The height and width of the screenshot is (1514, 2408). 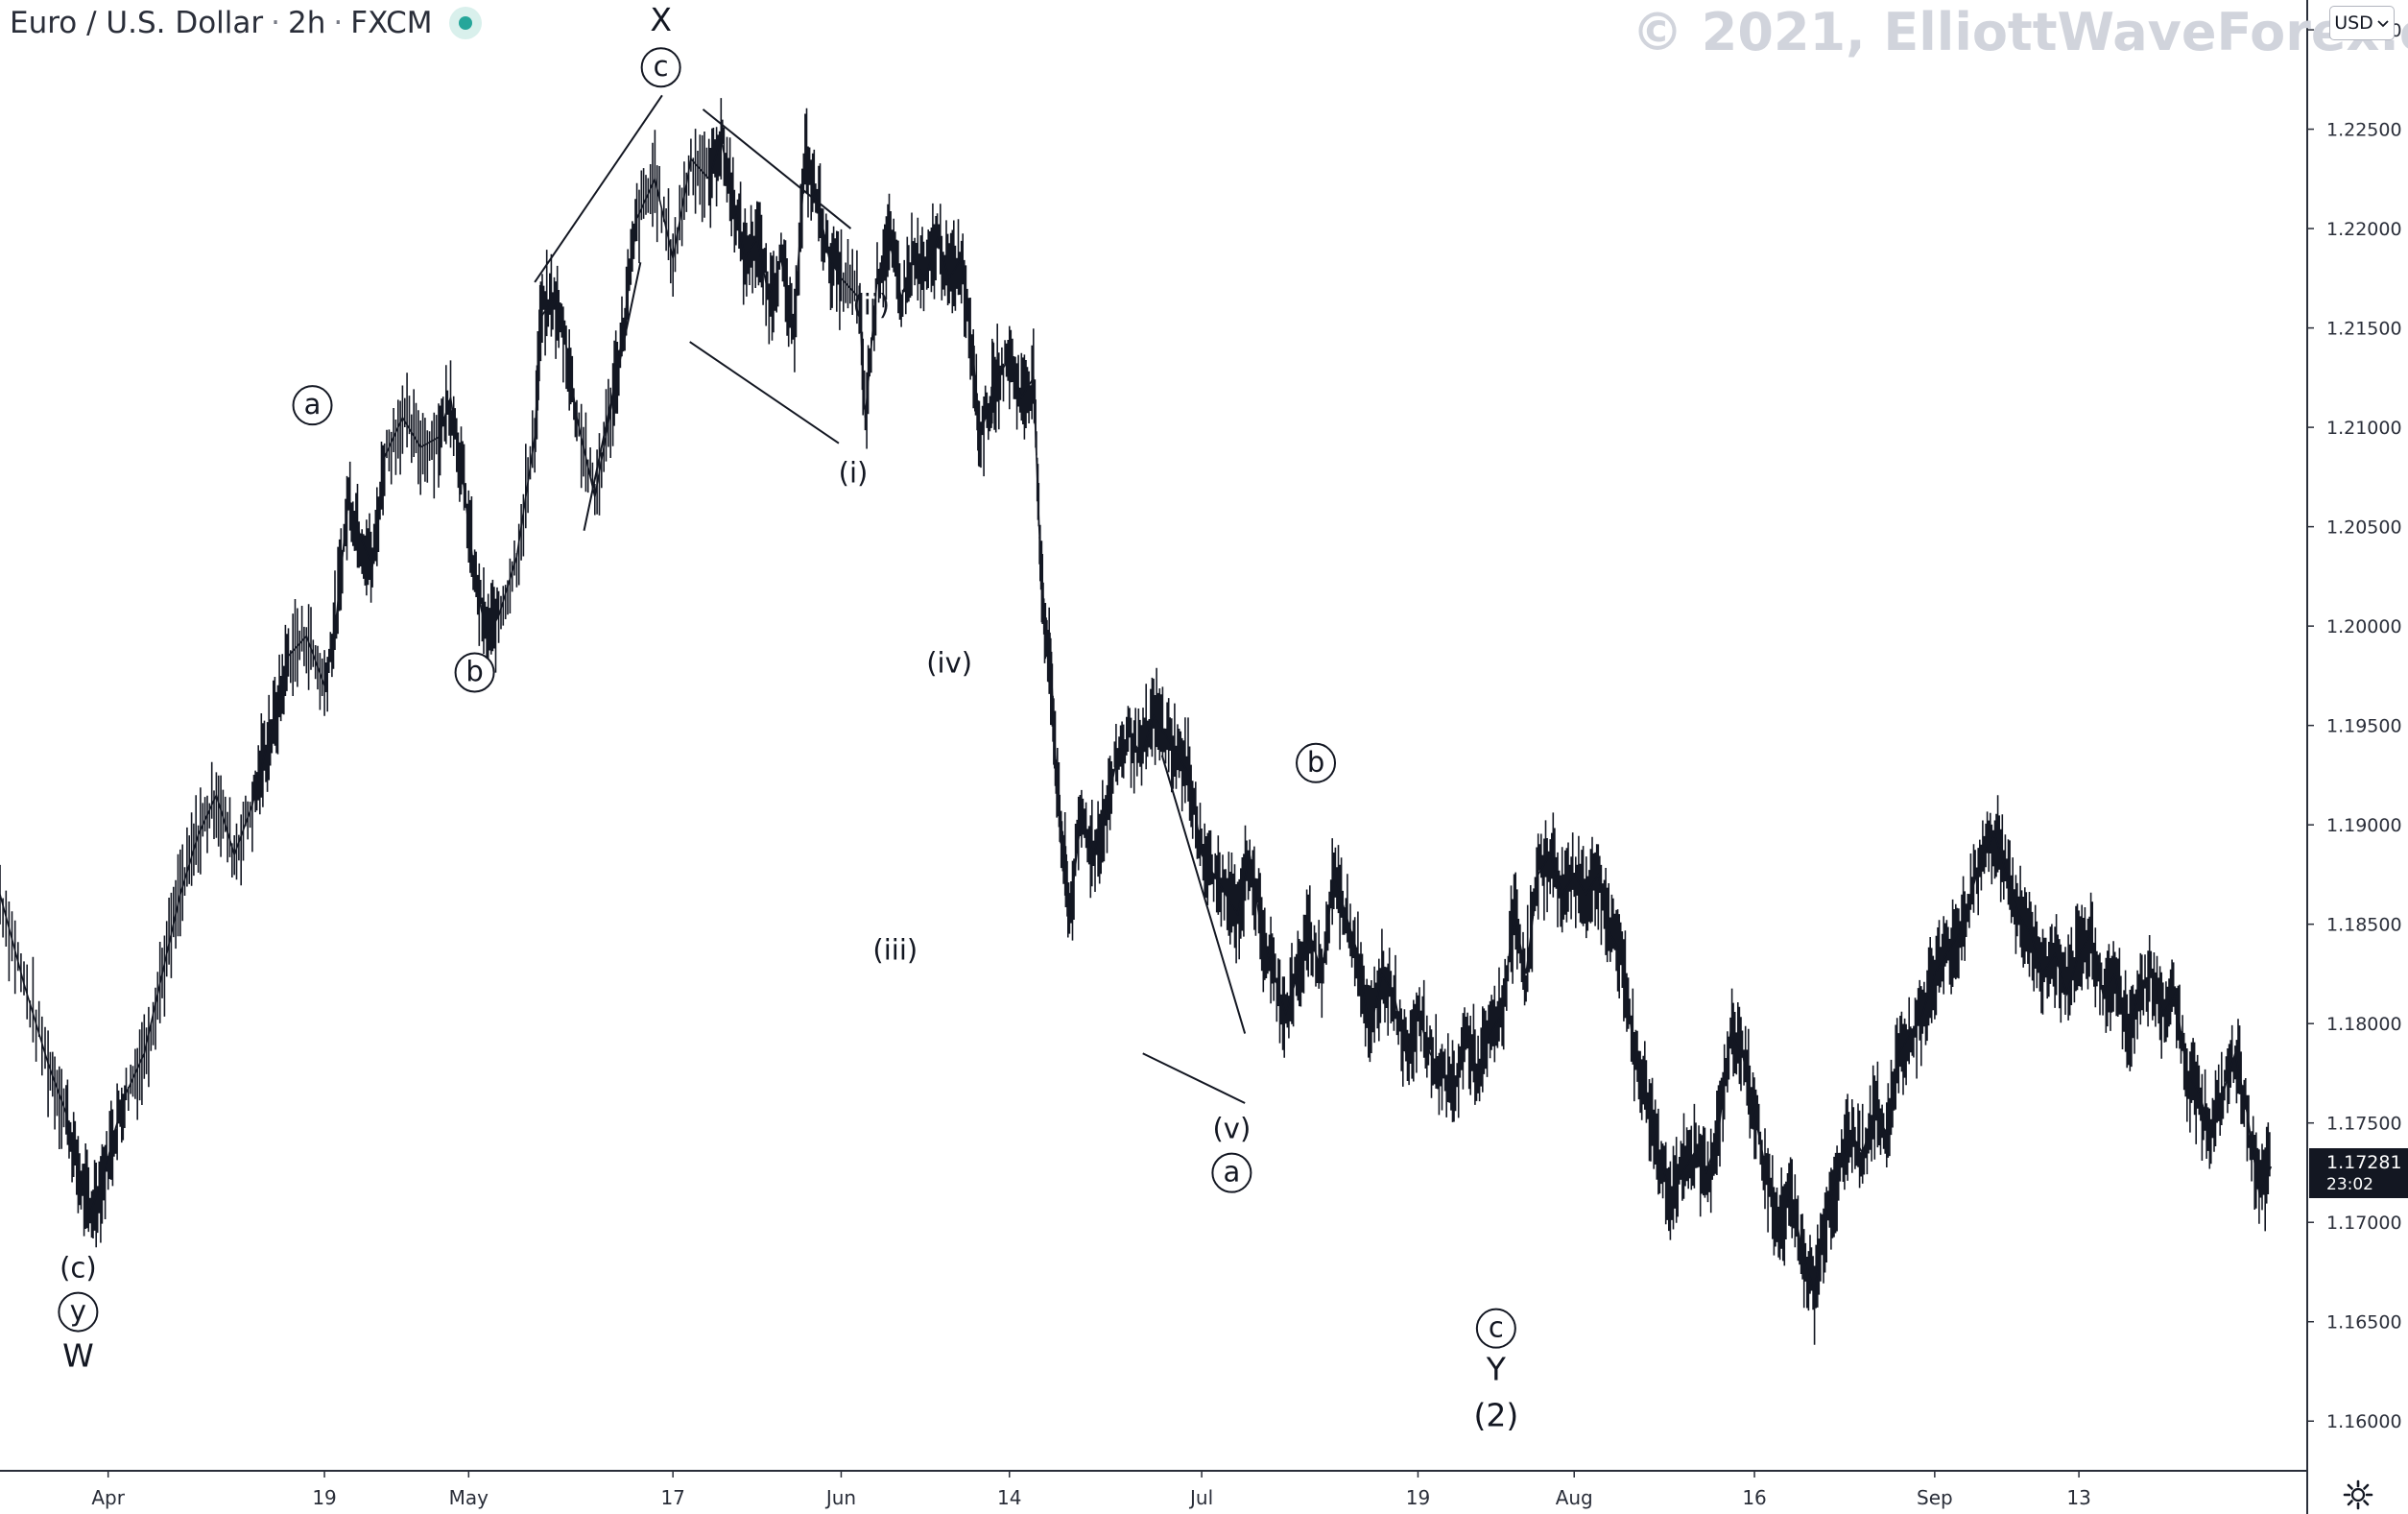 I want to click on price-tick-label: 1.20000, so click(x=2364, y=627).